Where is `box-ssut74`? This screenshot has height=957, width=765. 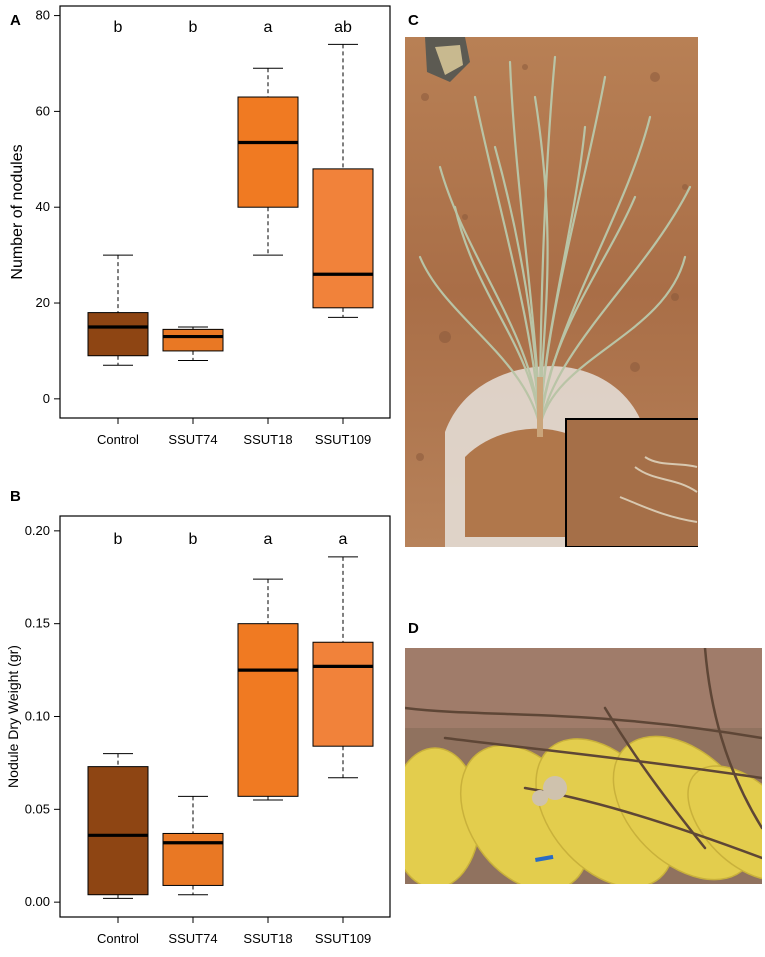
box-ssut74 is located at coordinates (193, 340).